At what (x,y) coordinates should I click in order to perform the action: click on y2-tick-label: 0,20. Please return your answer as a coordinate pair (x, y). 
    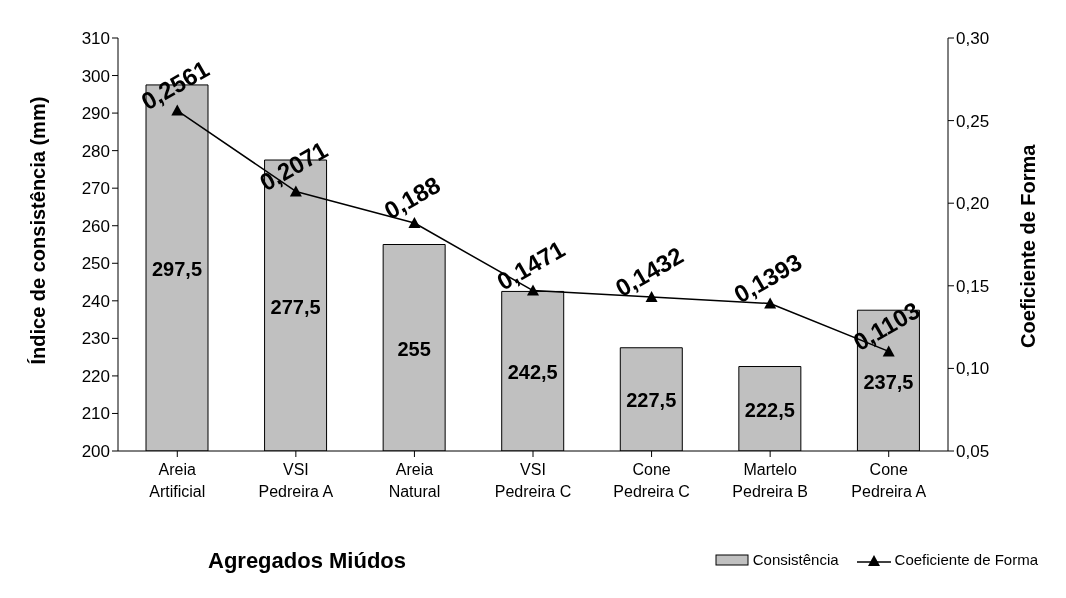
    Looking at the image, I should click on (973, 204).